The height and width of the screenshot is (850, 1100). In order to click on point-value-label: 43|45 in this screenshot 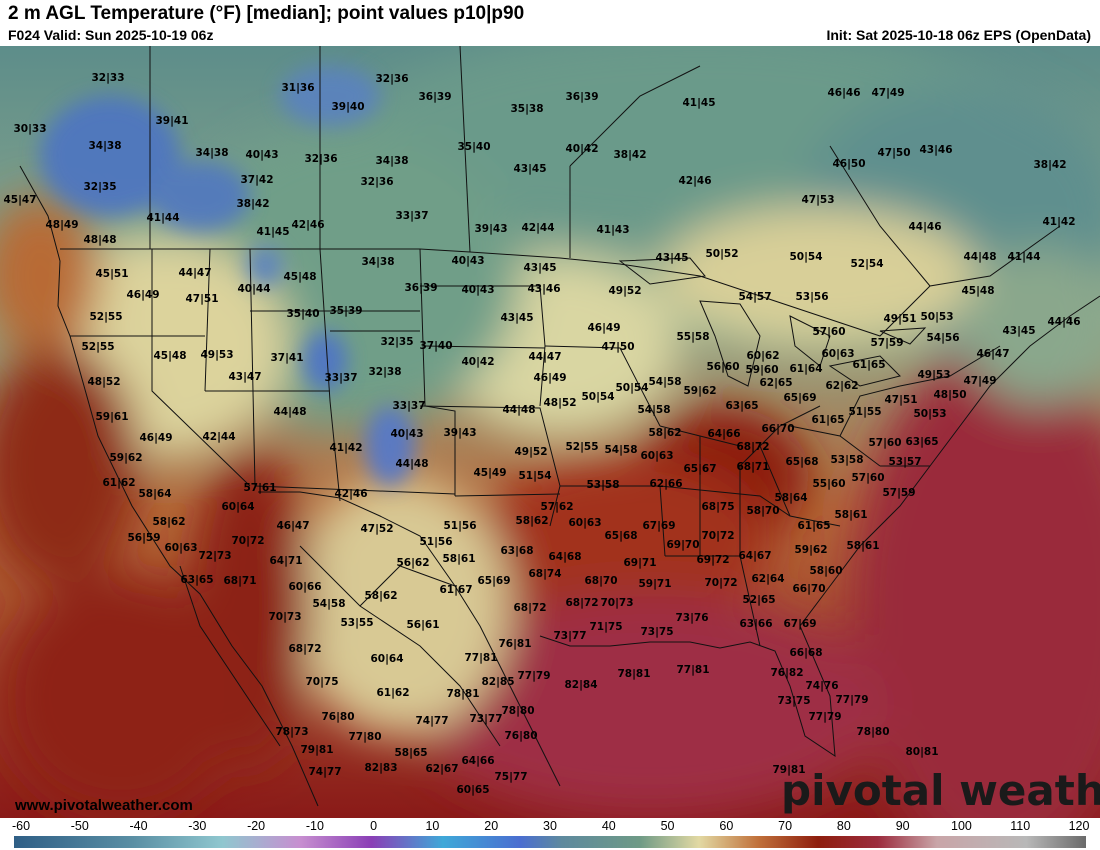, I will do `click(539, 268)`.